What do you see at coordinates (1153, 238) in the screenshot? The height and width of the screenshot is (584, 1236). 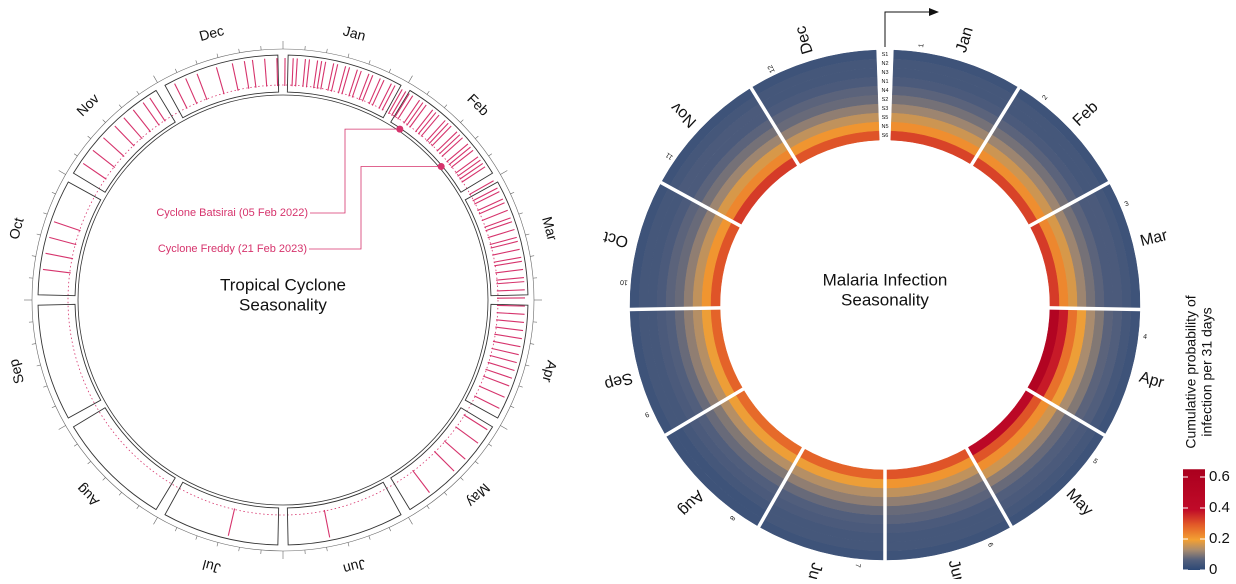 I see `month-label: Mar` at bounding box center [1153, 238].